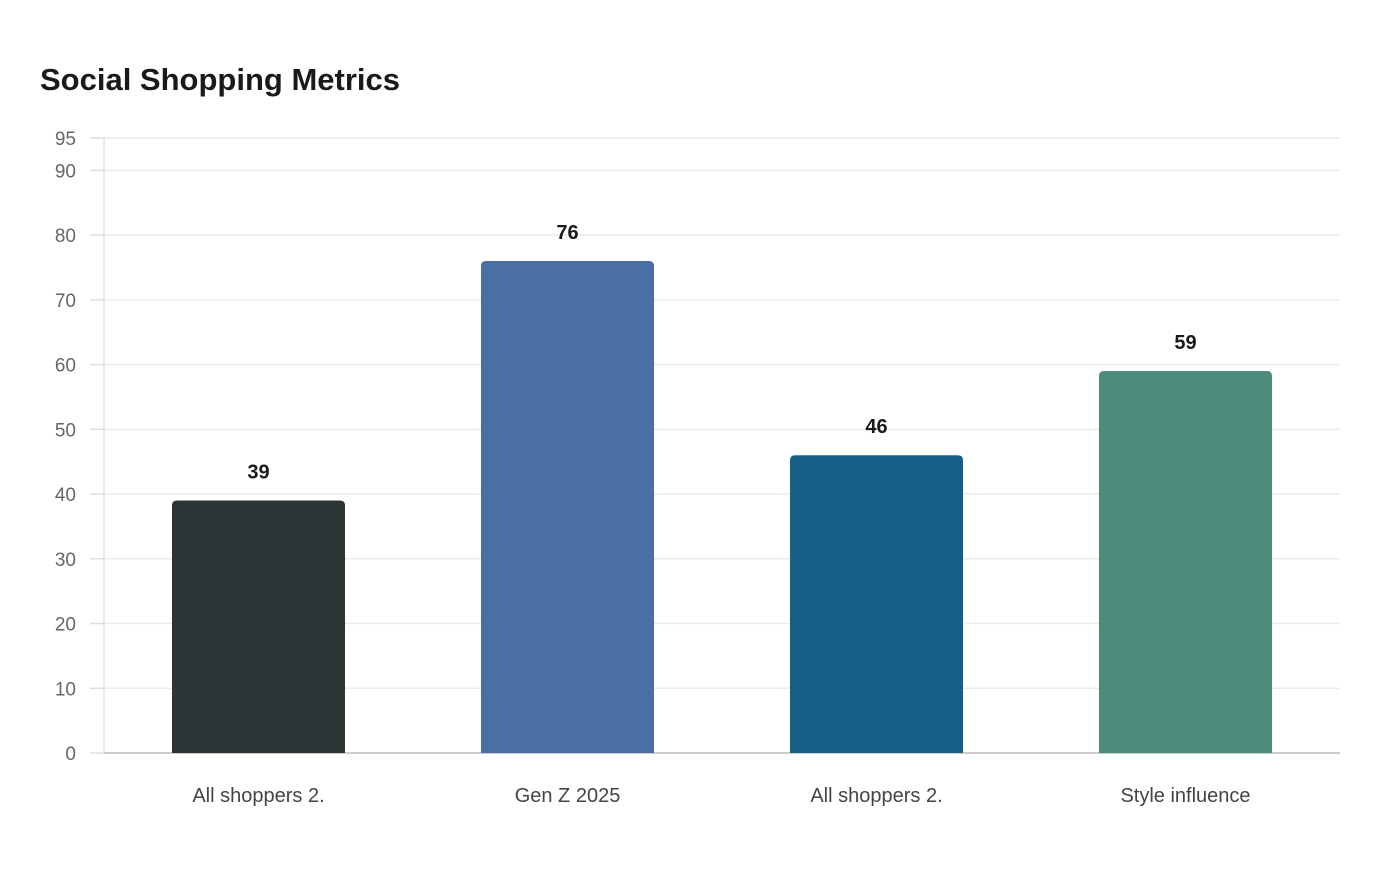  I want to click on data-label: 39, so click(258, 473).